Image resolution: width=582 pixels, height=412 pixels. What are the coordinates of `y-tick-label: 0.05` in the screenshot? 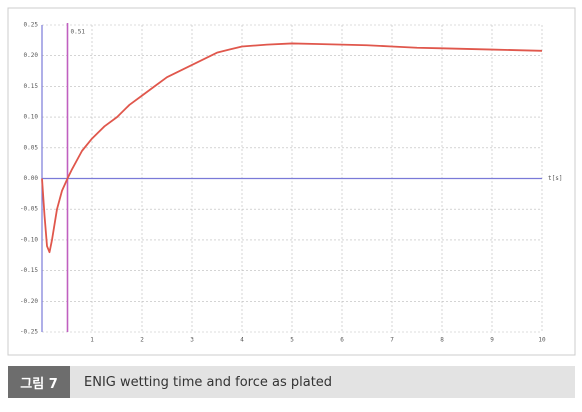 It's located at (31, 147).